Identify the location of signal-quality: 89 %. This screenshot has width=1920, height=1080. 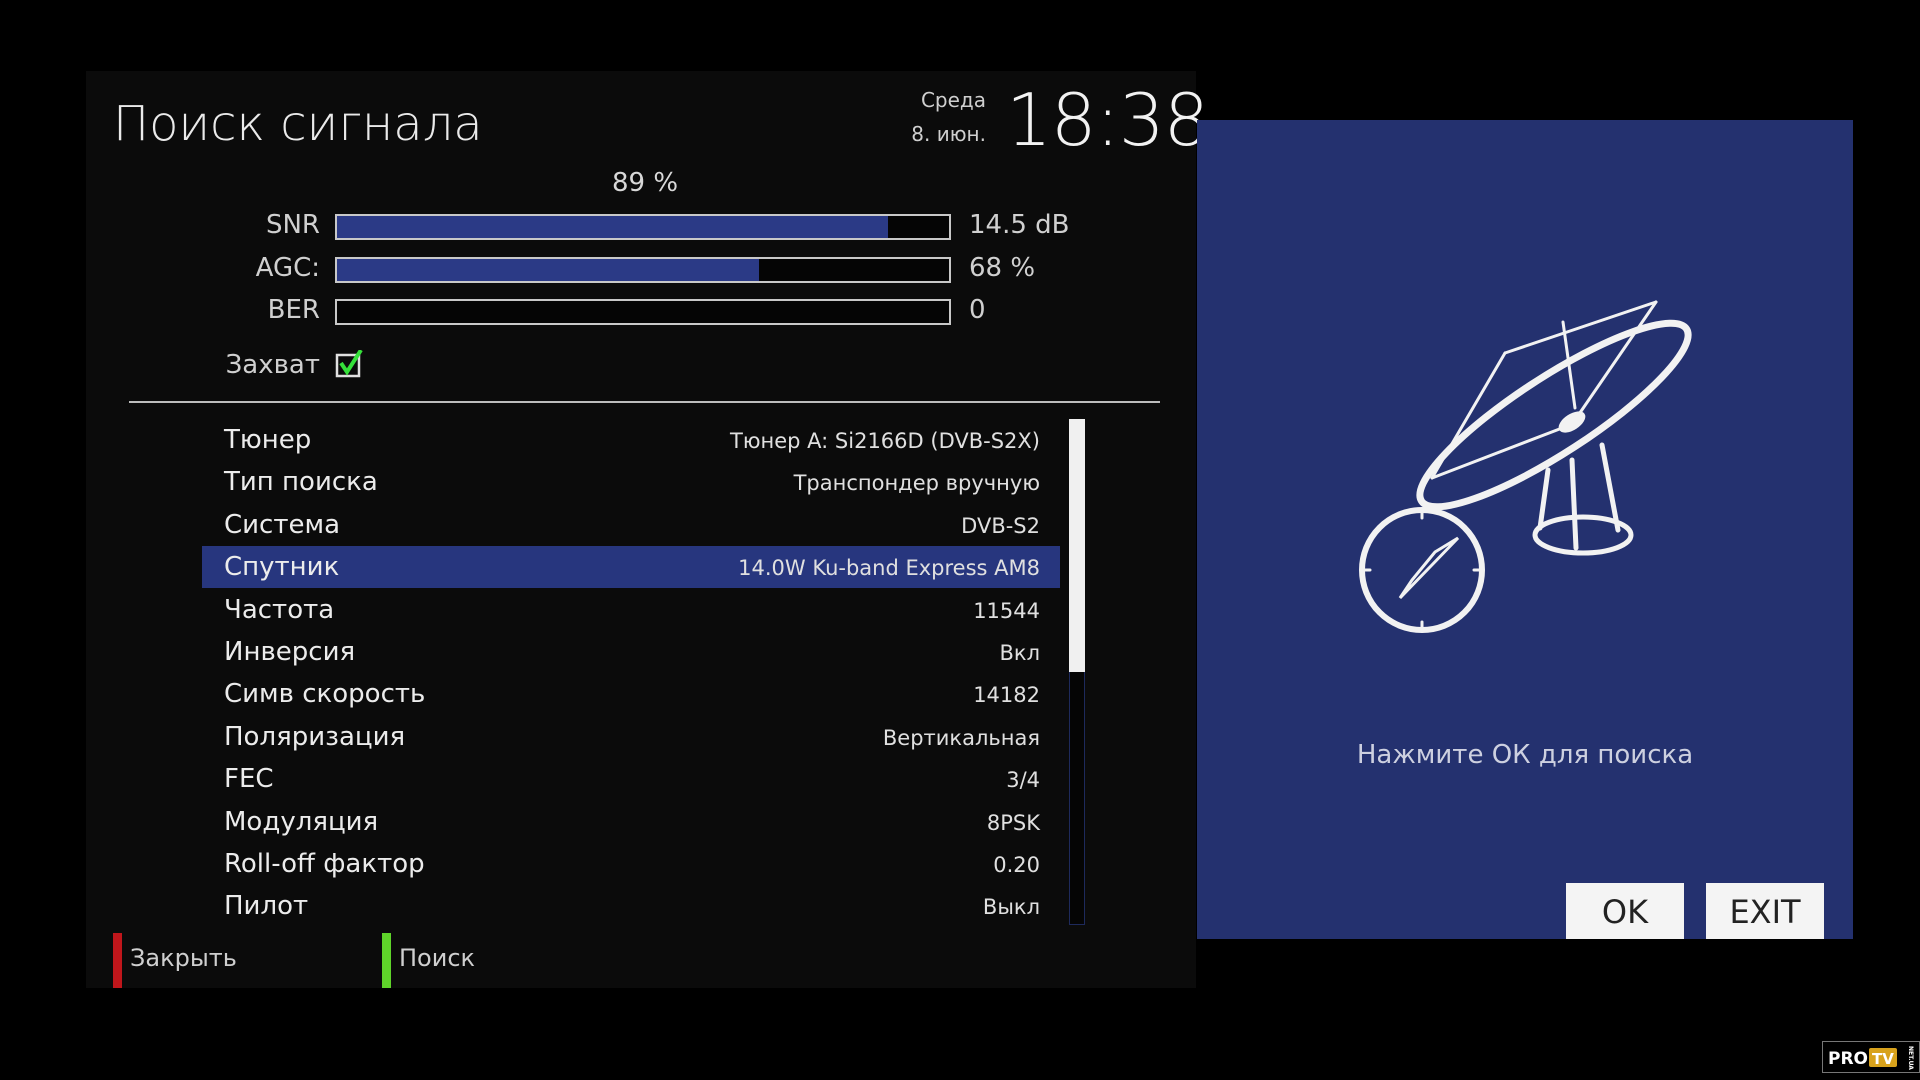
(645, 183).